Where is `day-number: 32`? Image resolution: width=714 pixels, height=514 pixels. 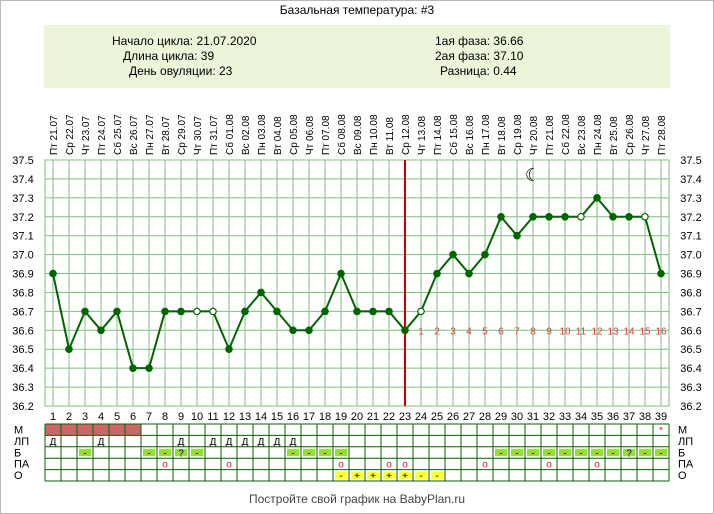 day-number: 32 is located at coordinates (549, 417).